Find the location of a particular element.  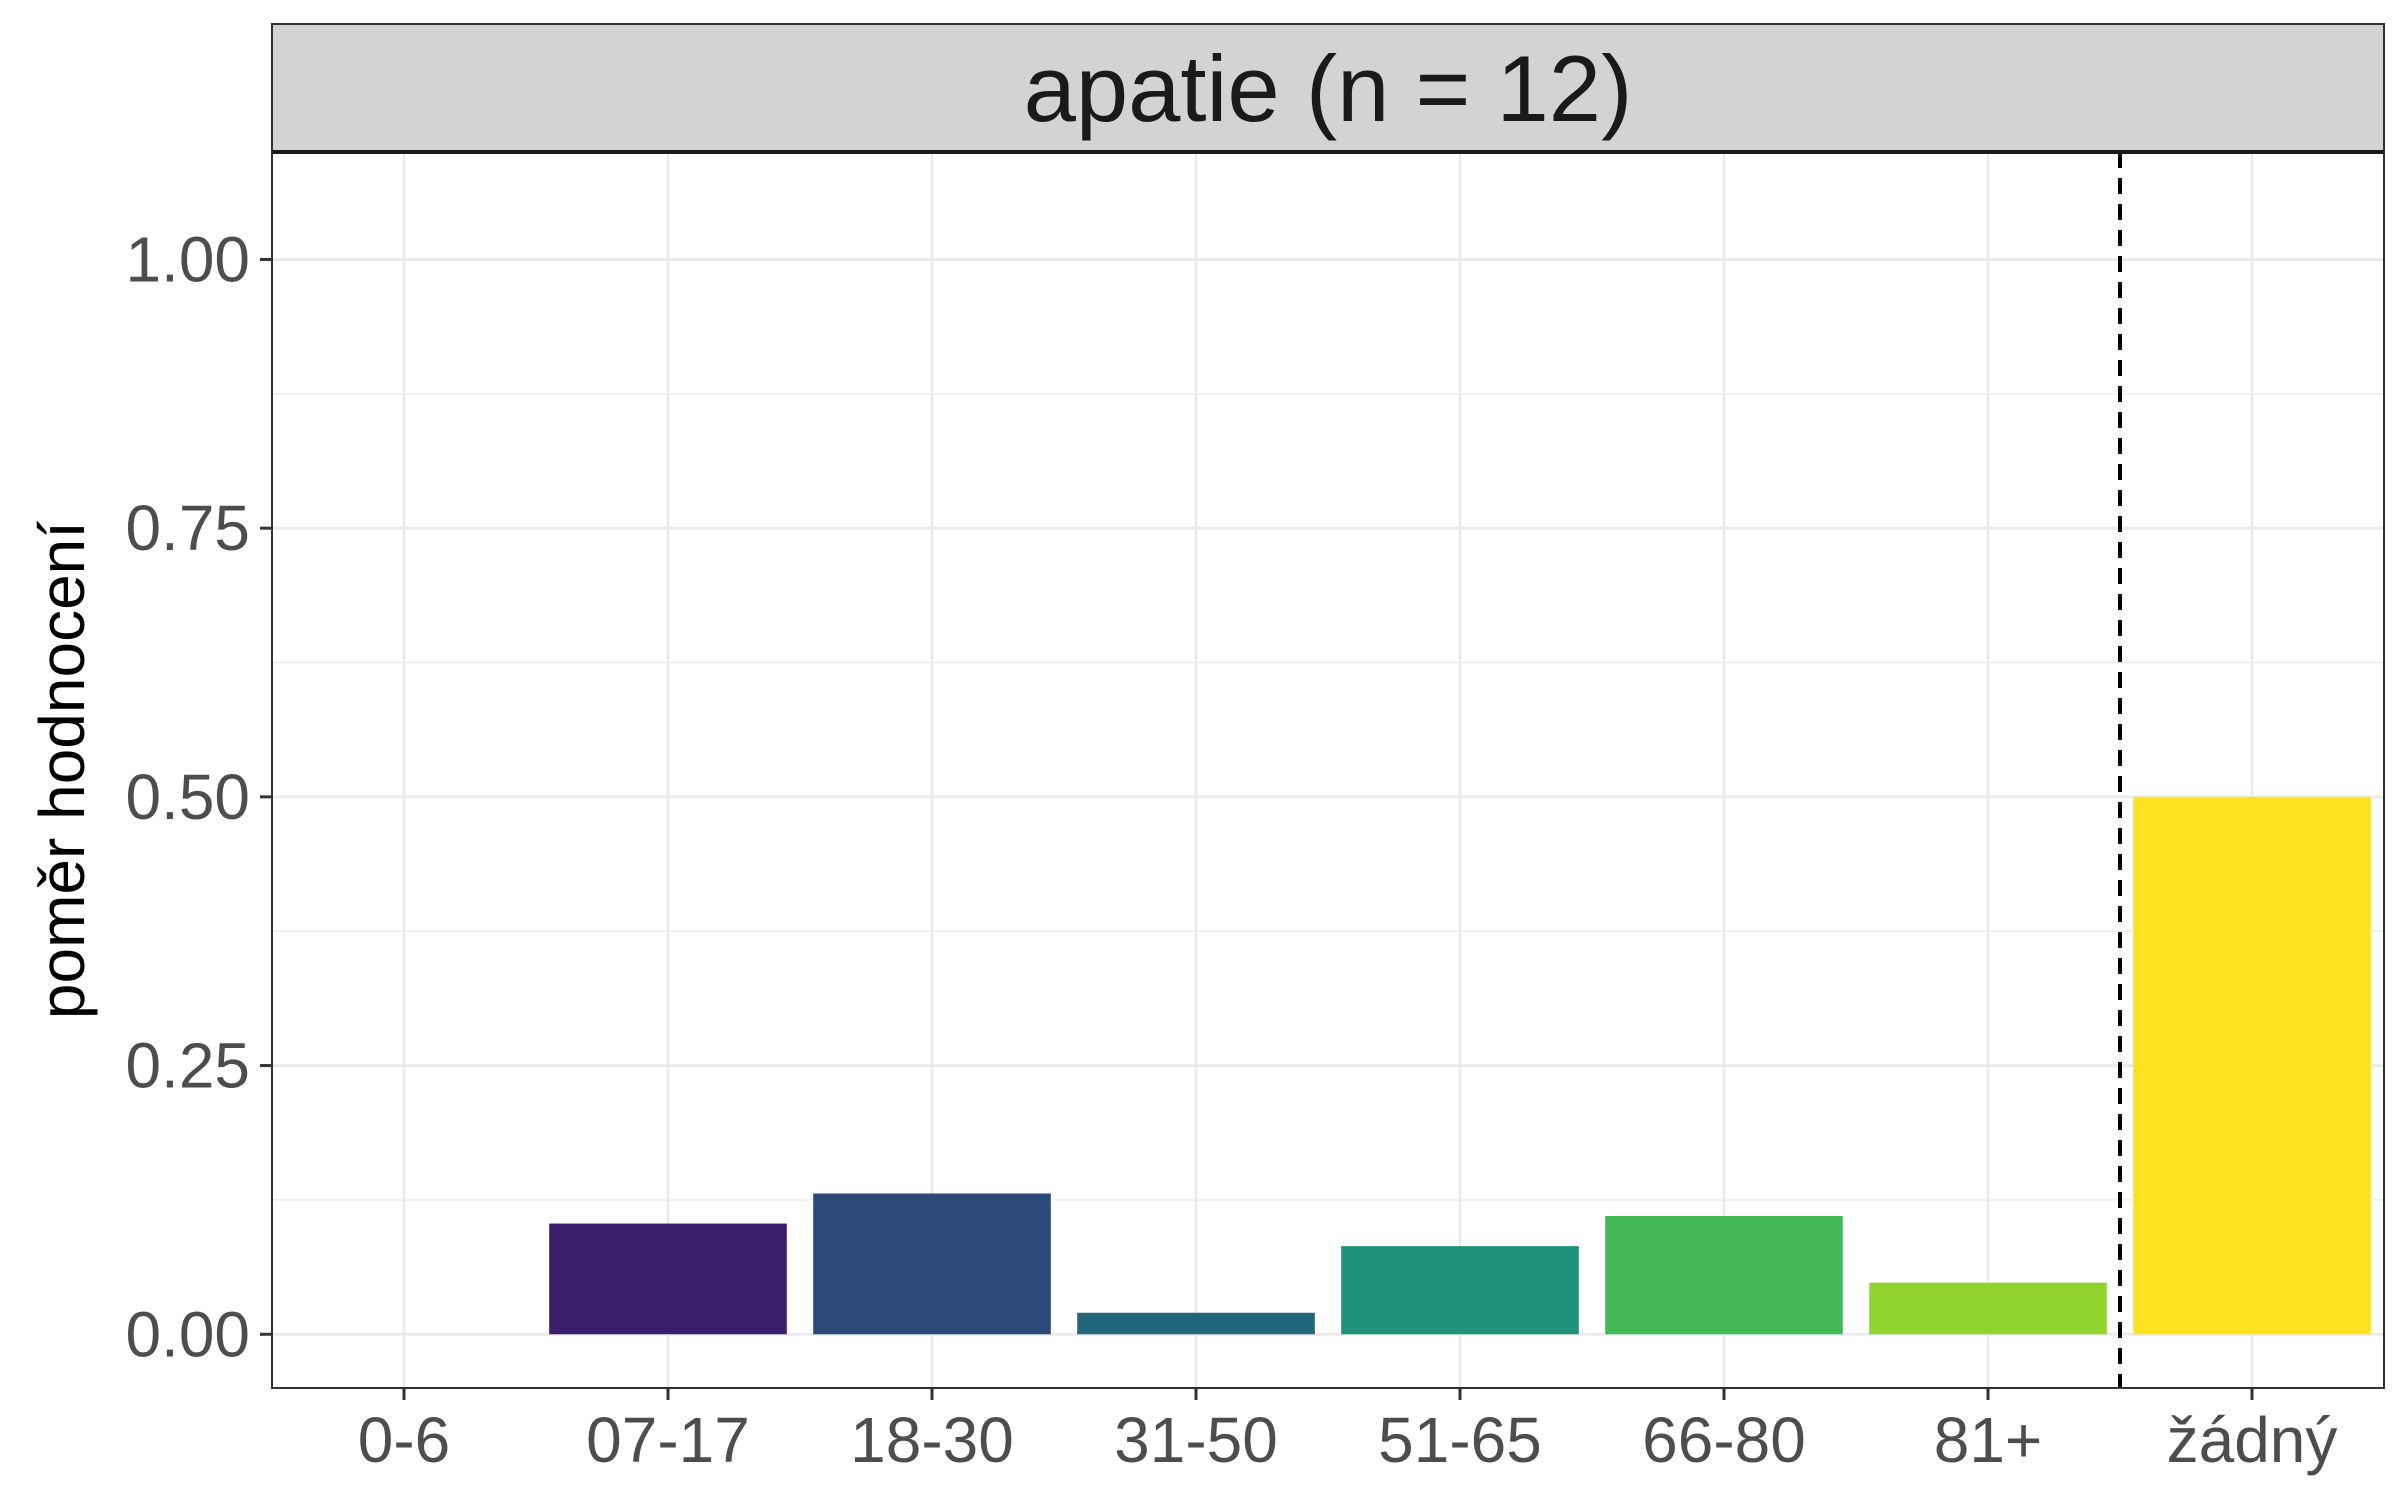

y-axis: 0.00 0.25 0.50 0.75 1.00 is located at coordinates (198, 796).